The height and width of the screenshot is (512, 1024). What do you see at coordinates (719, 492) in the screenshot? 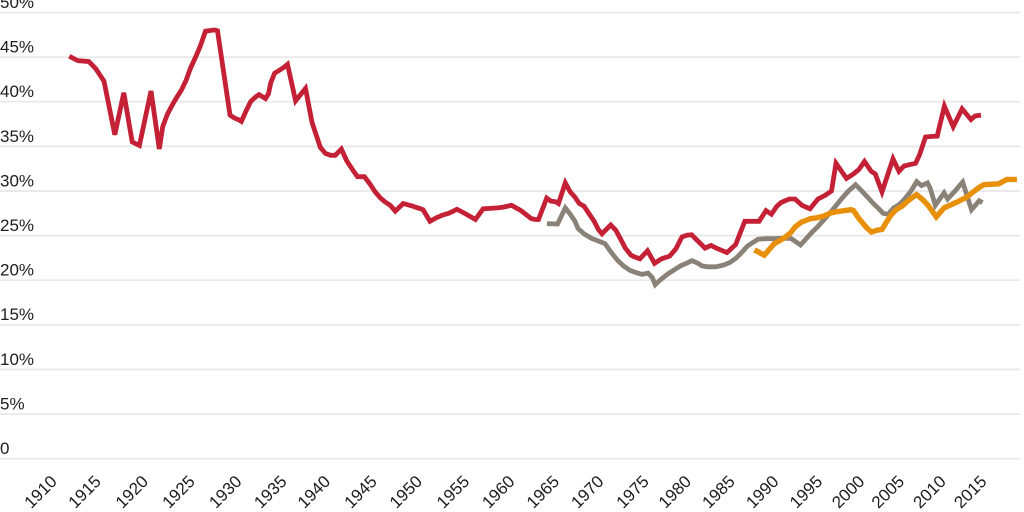
I see `svg-text: 1985` at bounding box center [719, 492].